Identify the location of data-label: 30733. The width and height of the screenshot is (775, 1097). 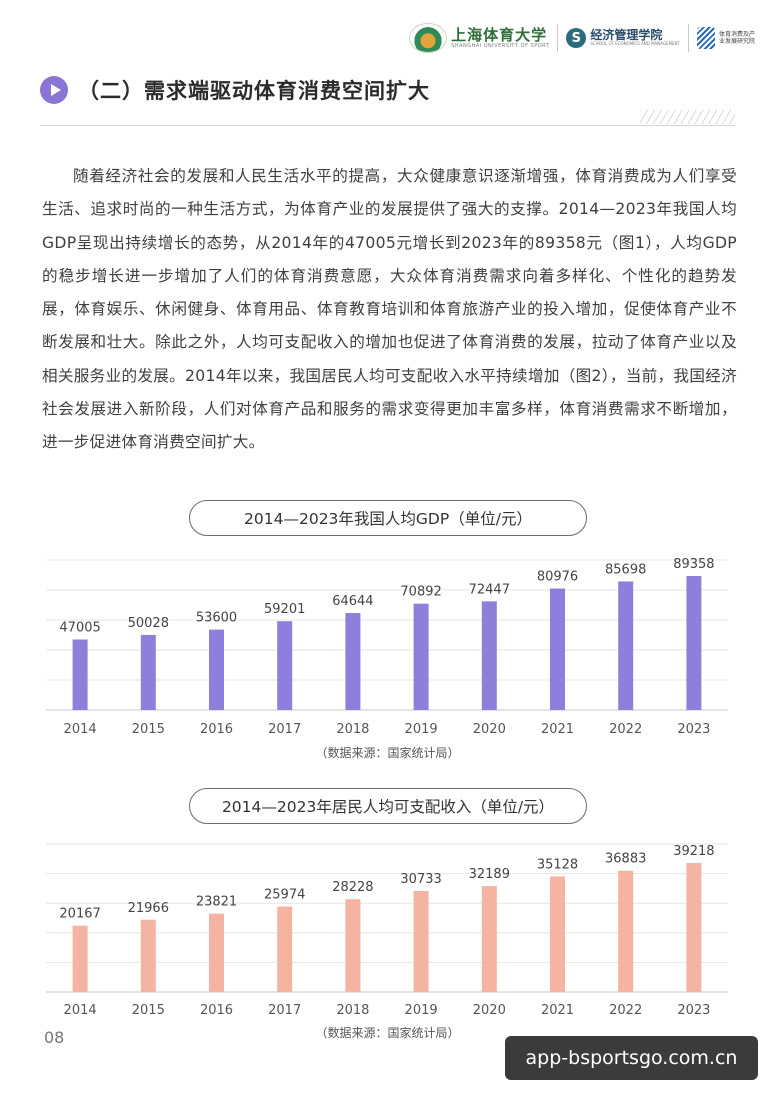
(420, 879).